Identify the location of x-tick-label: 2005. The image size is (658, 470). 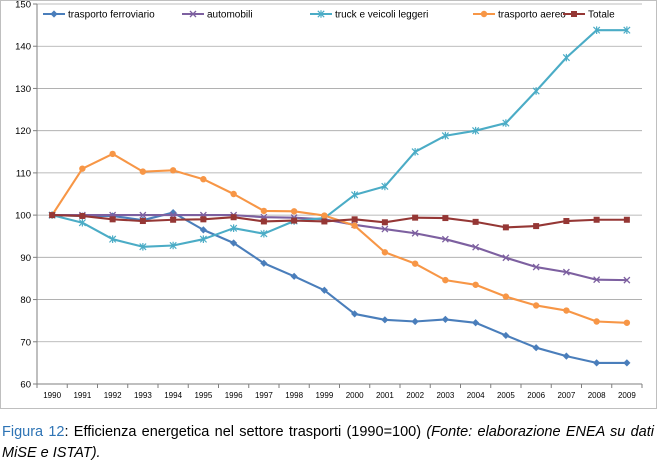
(506, 395).